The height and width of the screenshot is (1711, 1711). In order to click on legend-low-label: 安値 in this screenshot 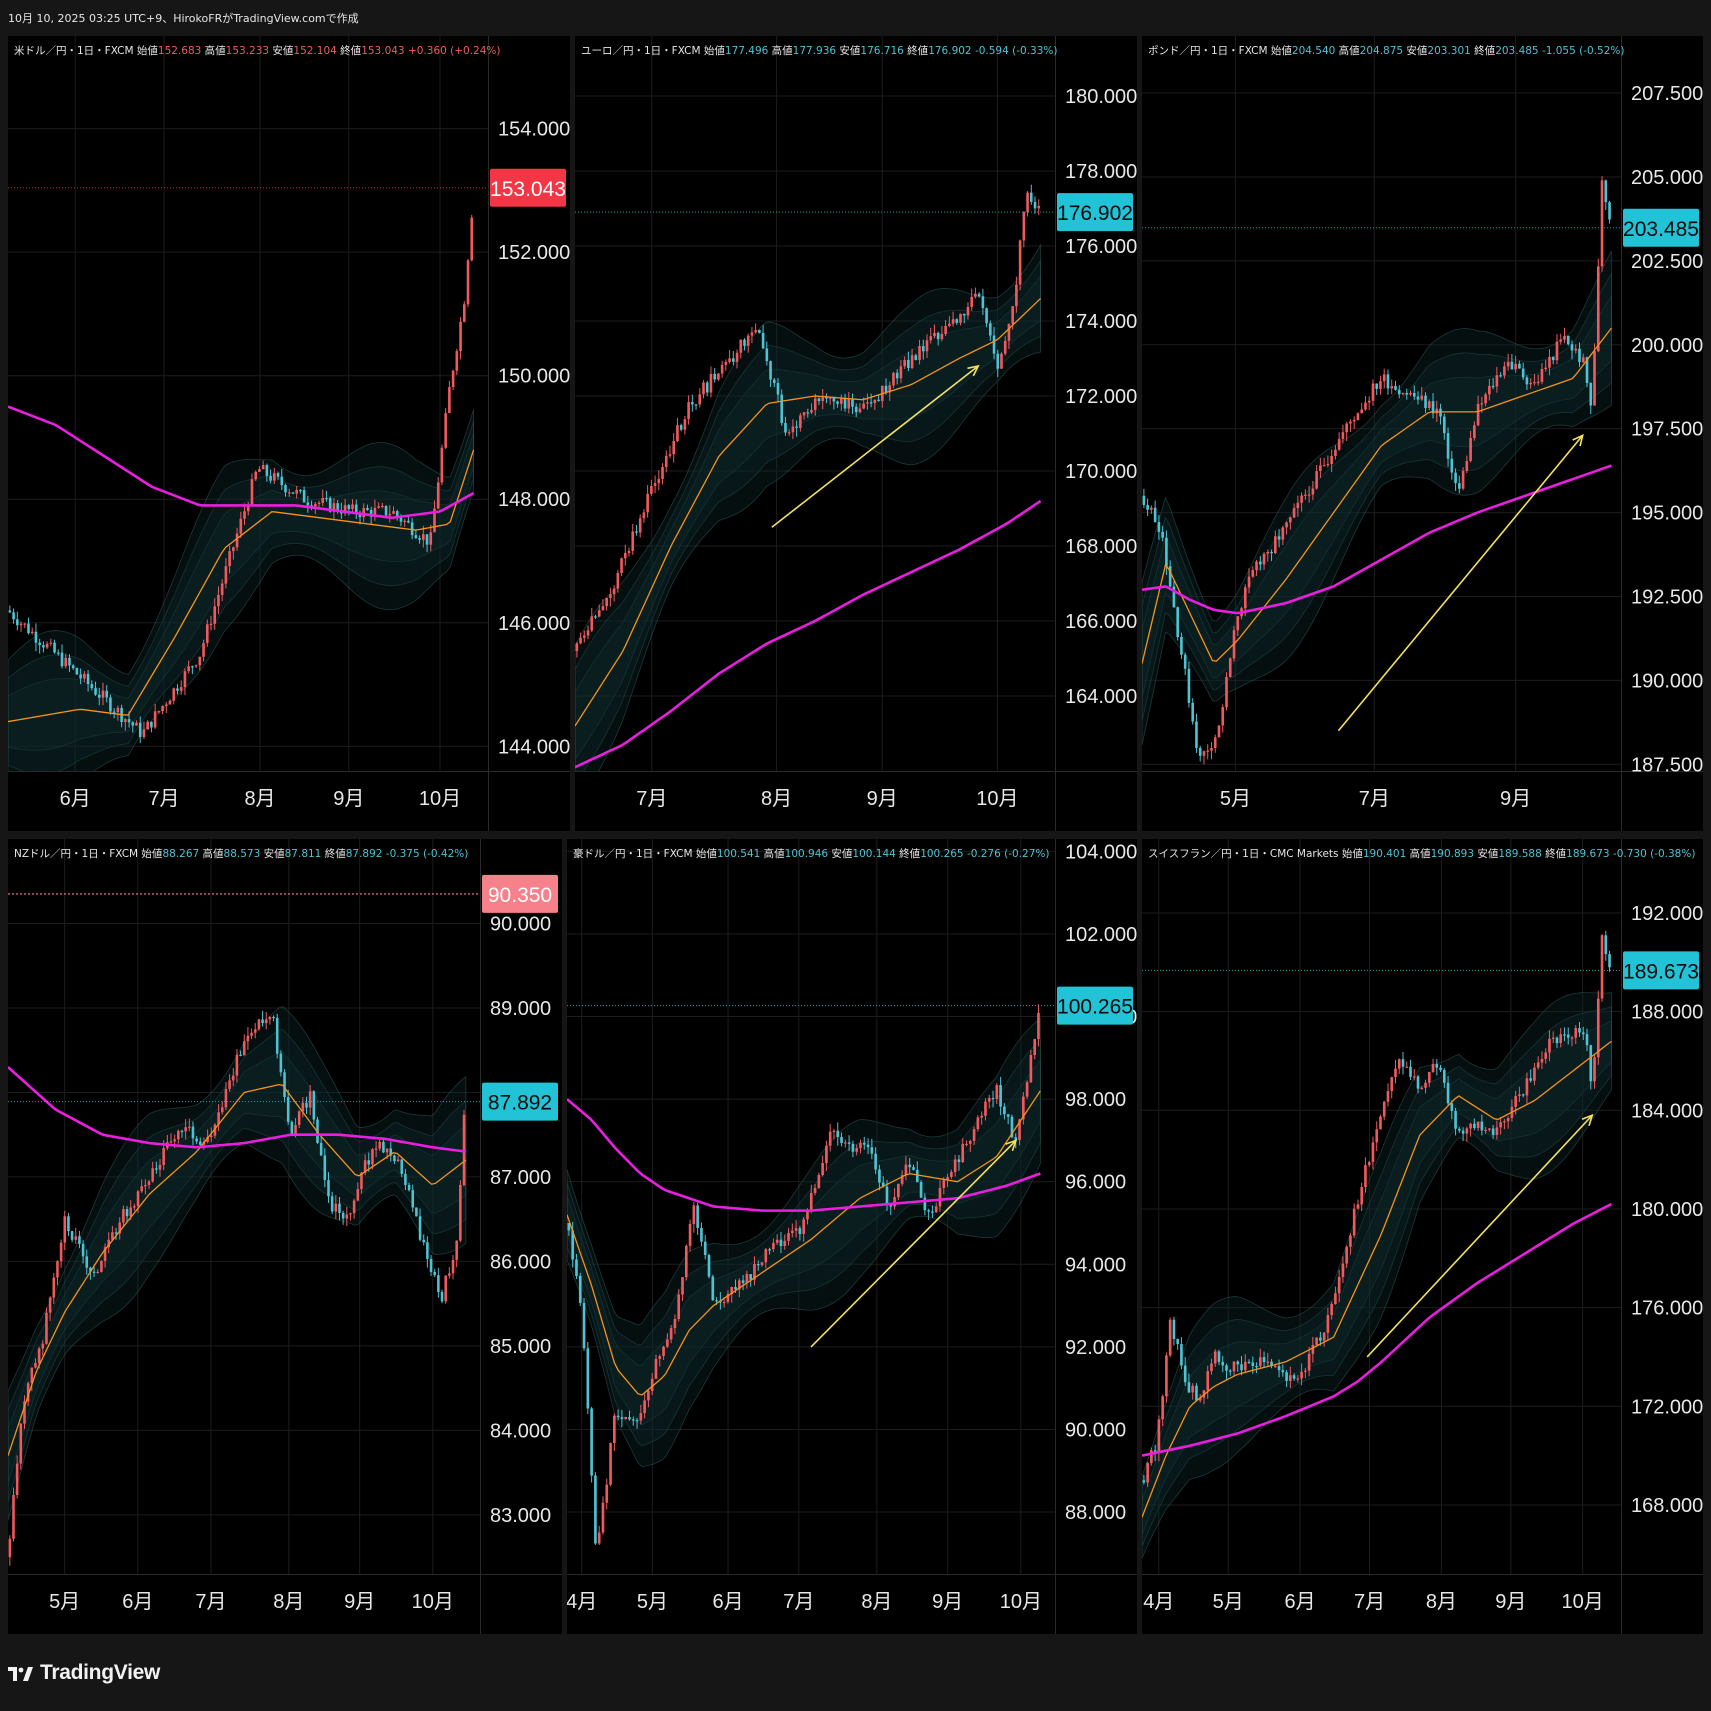, I will do `click(1415, 50)`.